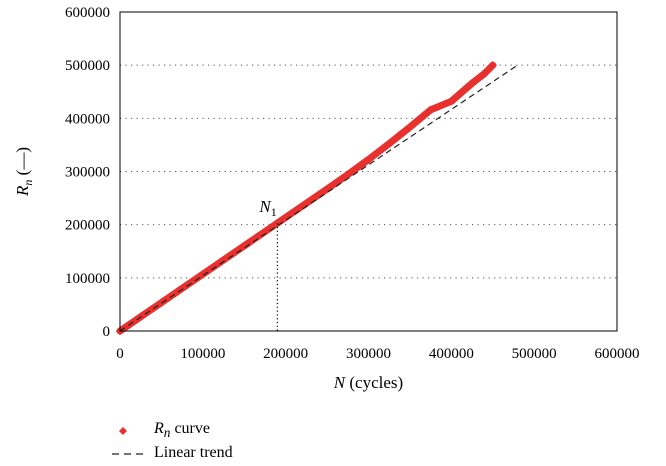 The height and width of the screenshot is (466, 666). What do you see at coordinates (87, 173) in the screenshot?
I see `y-tick-label: 300000` at bounding box center [87, 173].